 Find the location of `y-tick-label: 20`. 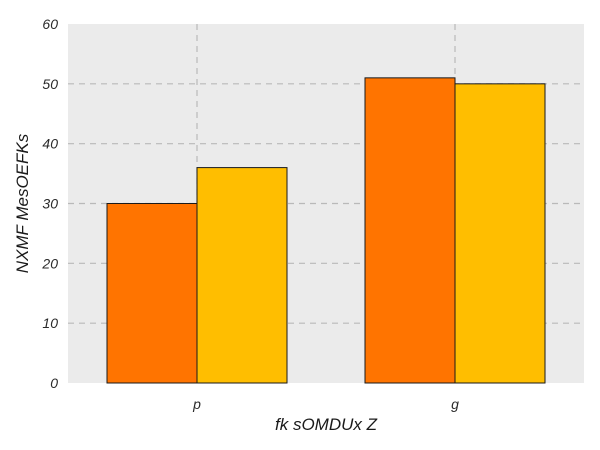

y-tick-label: 20 is located at coordinates (49, 263).